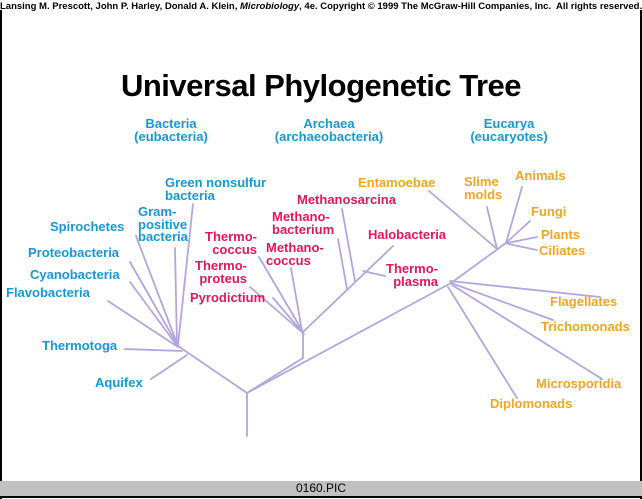  I want to click on branch-microsporidia, so click(527, 332).